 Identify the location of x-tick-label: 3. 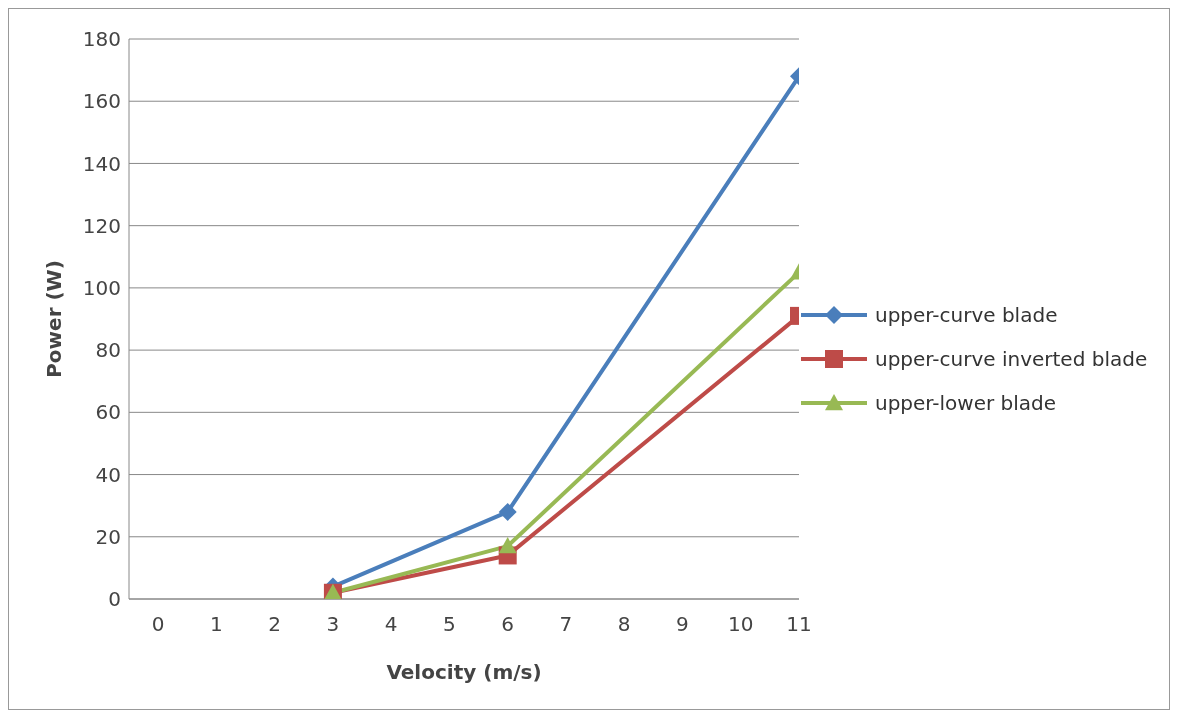
(333, 624).